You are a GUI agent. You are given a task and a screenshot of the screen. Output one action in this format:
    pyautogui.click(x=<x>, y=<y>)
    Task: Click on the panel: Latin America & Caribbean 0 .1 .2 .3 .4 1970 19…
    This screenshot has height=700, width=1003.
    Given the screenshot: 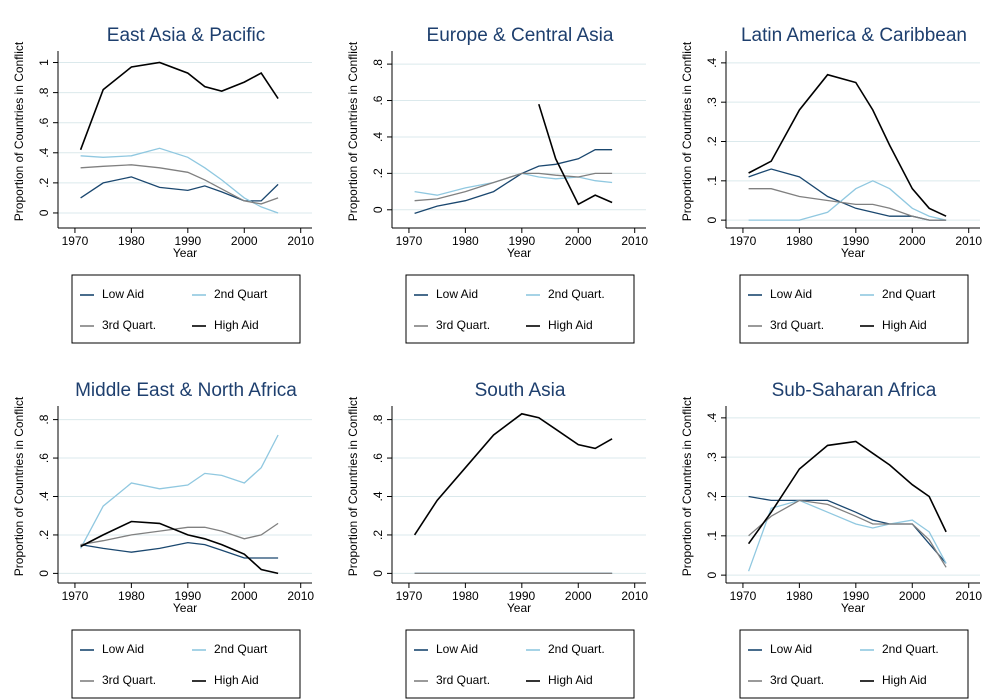 What is the action you would take?
    pyautogui.click(x=831, y=184)
    